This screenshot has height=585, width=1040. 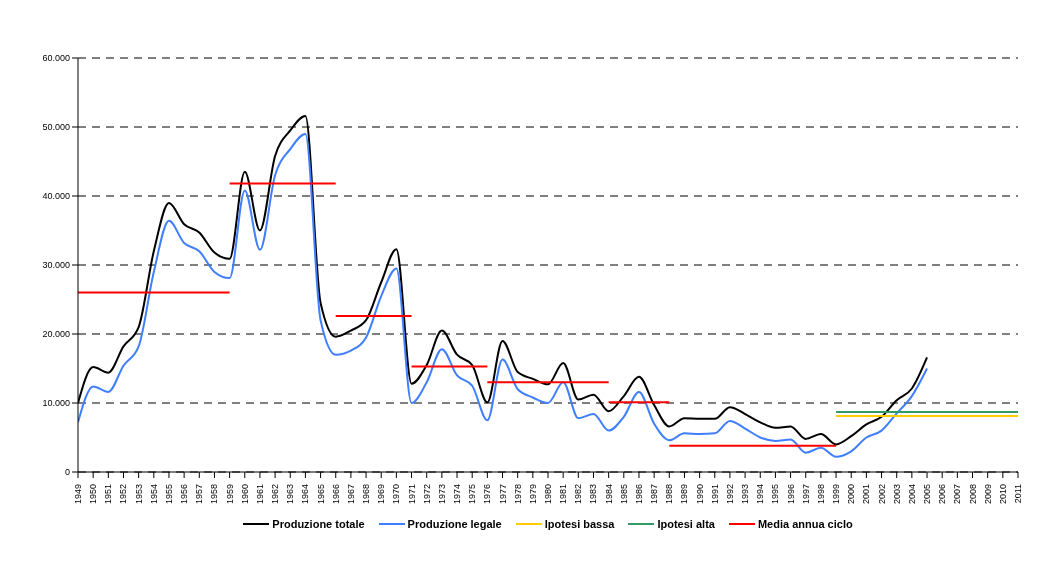 I want to click on x-tick-label: 1990, so click(x=699, y=494).